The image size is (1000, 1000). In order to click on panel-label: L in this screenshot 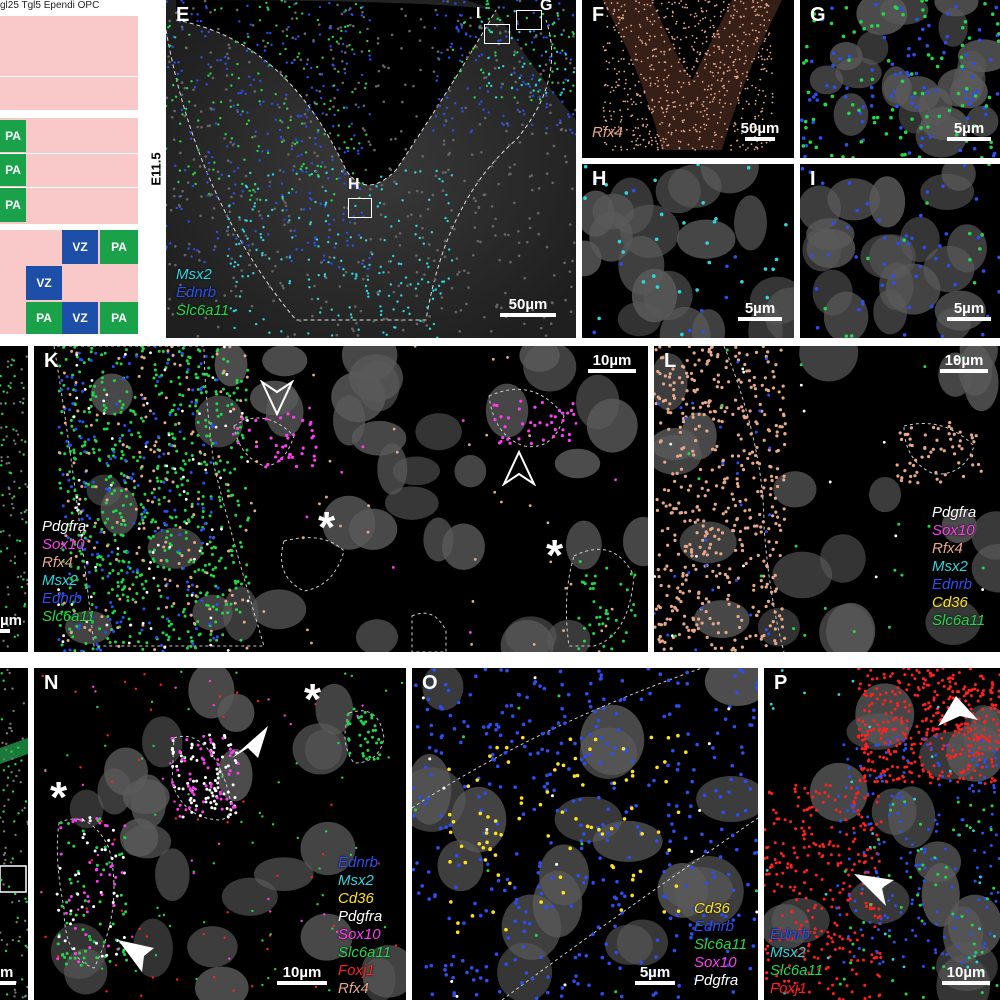, I will do `click(670, 361)`.